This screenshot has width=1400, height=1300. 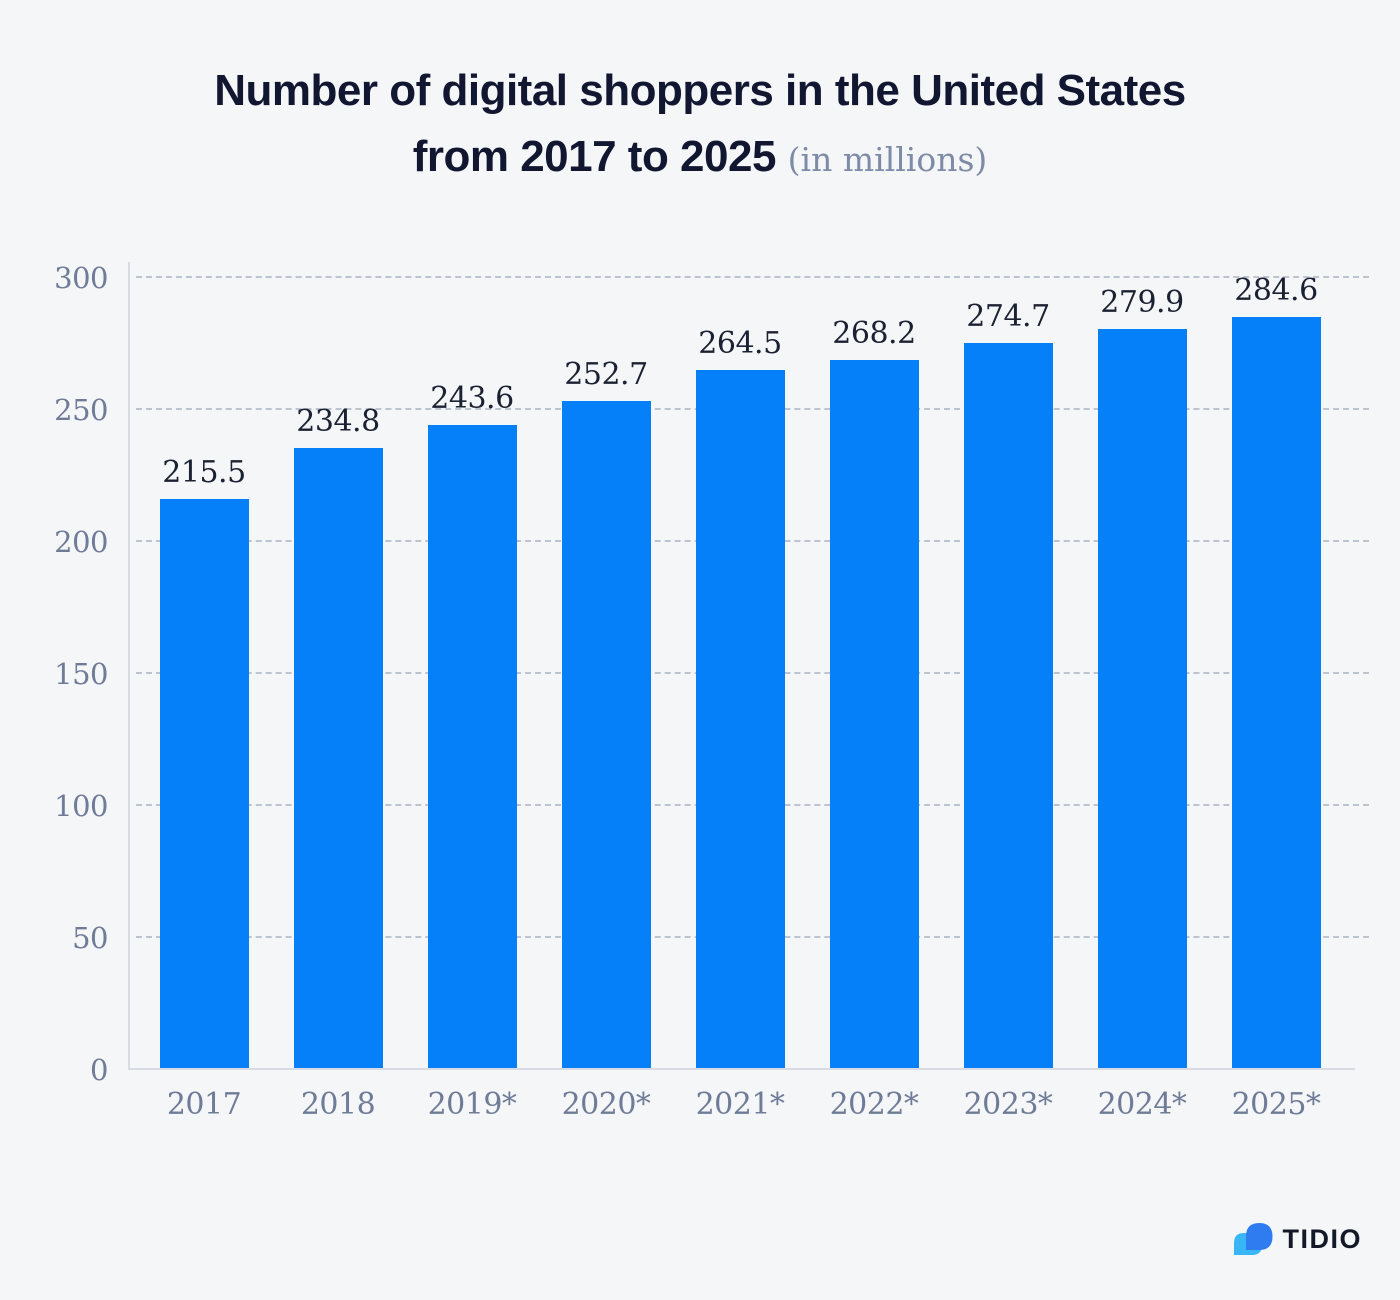 What do you see at coordinates (81, 806) in the screenshot?
I see `y-tick-label: 100` at bounding box center [81, 806].